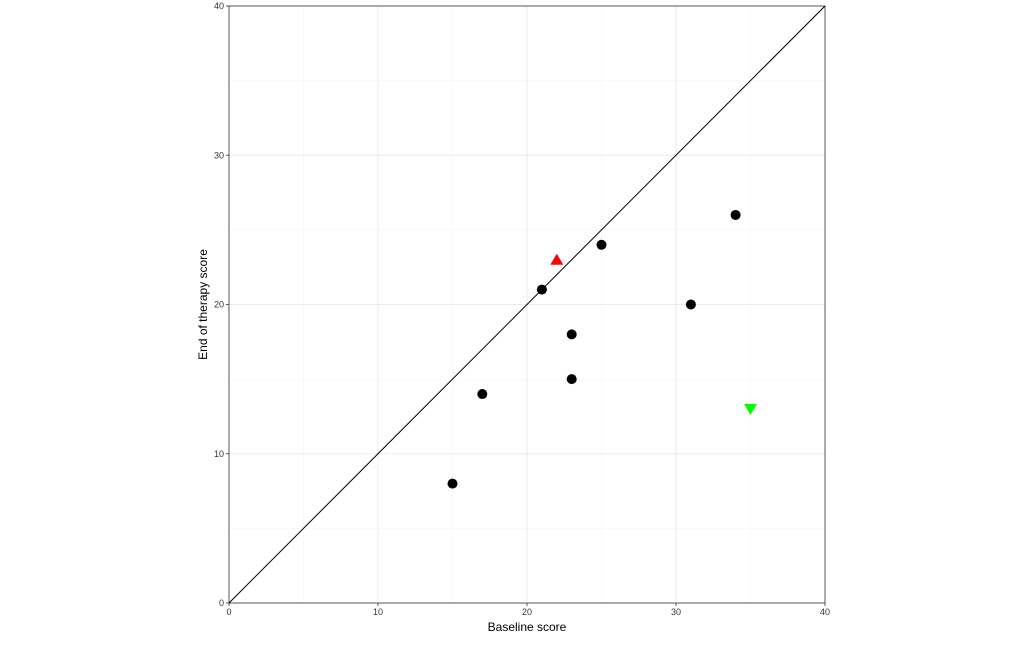 This screenshot has height=645, width=1024. I want to click on x-tick-label: 30, so click(676, 612).